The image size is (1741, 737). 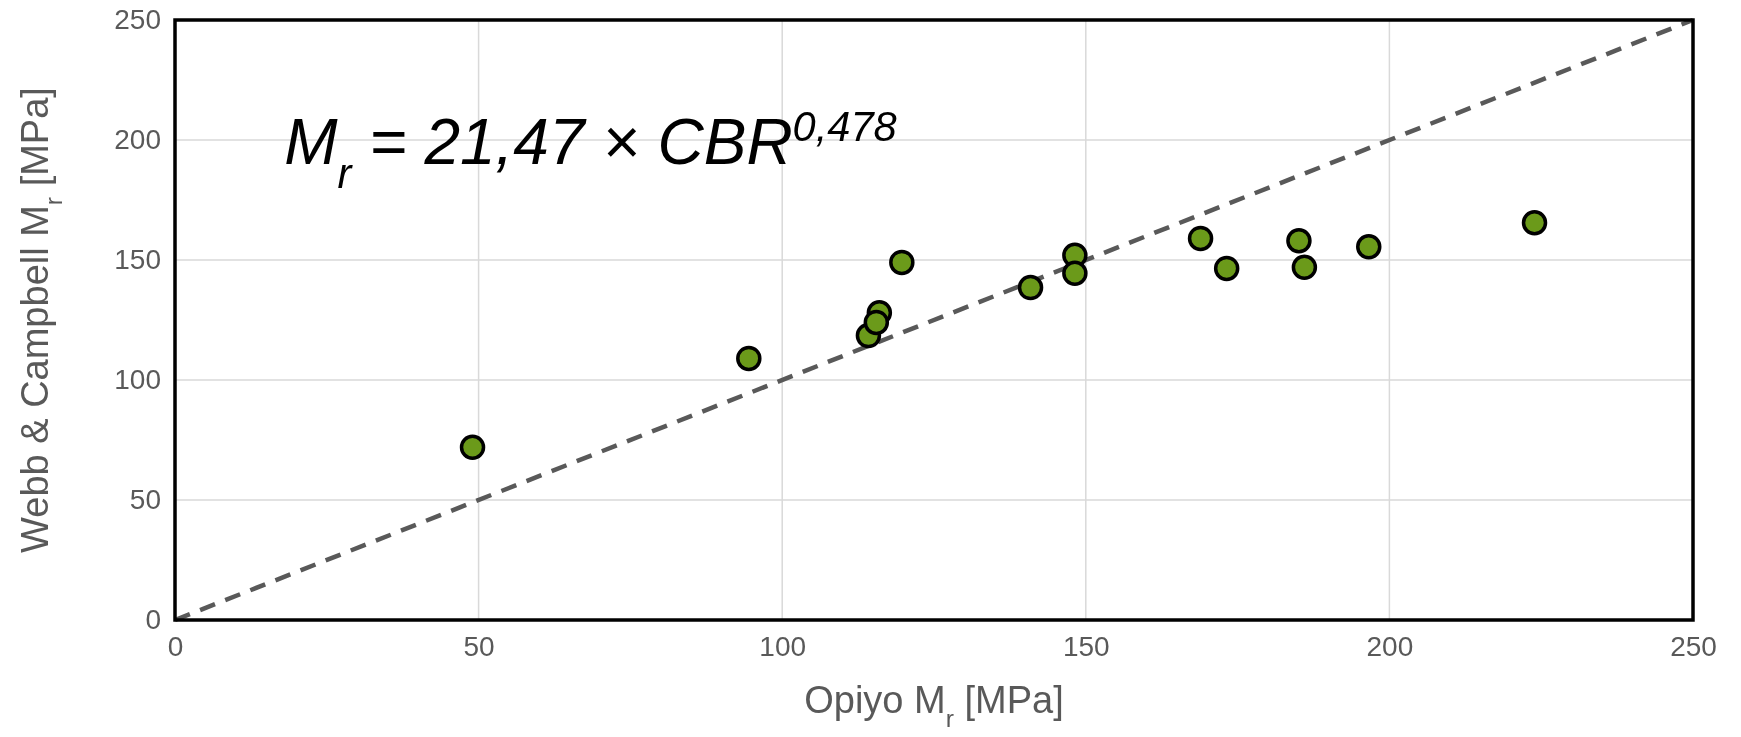 I want to click on x-tick-label: 0, so click(x=175, y=646).